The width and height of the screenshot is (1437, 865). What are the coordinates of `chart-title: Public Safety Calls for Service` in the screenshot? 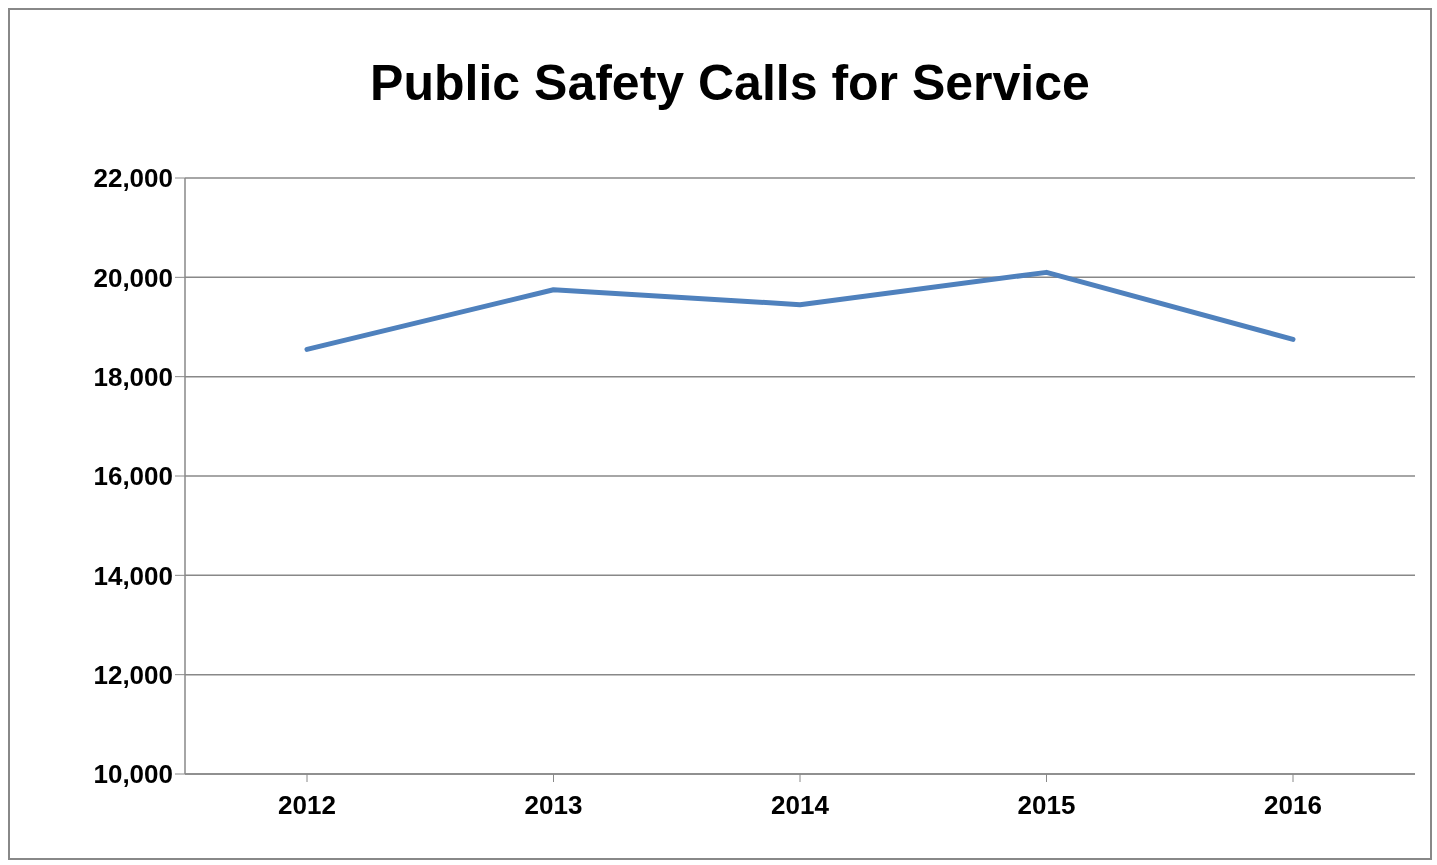 It's located at (730, 83).